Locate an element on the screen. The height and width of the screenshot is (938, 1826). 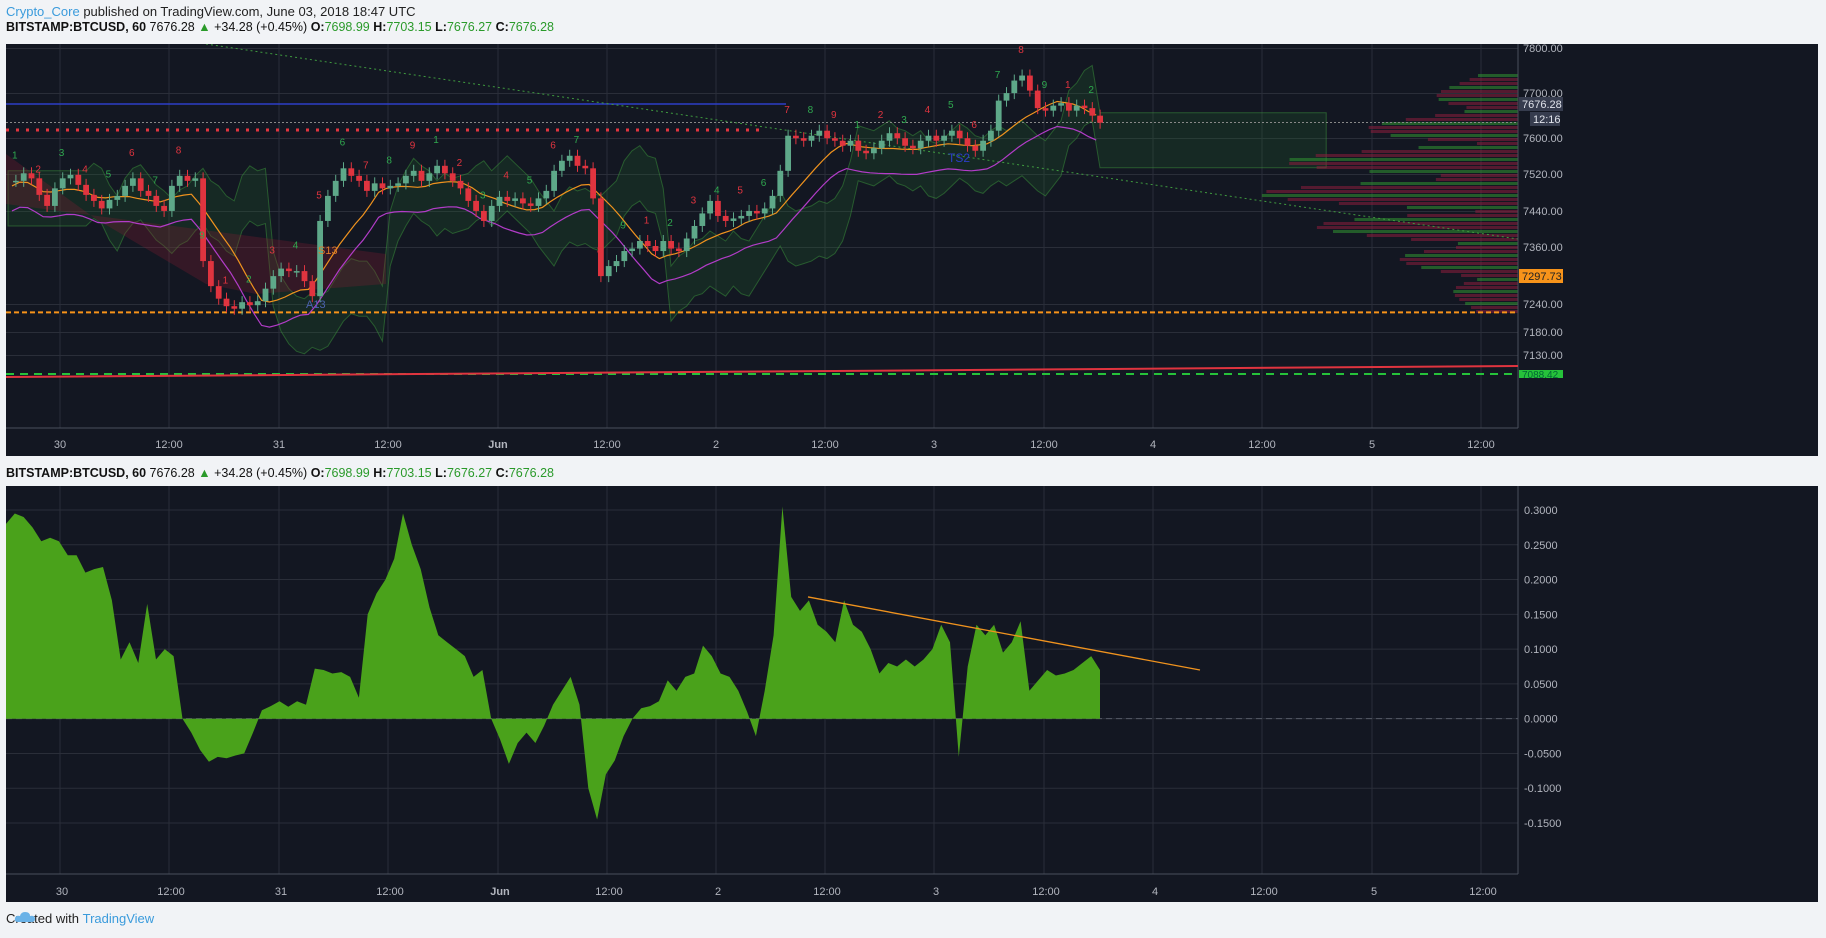
sequential-count-label: 9 is located at coordinates (202, 236).